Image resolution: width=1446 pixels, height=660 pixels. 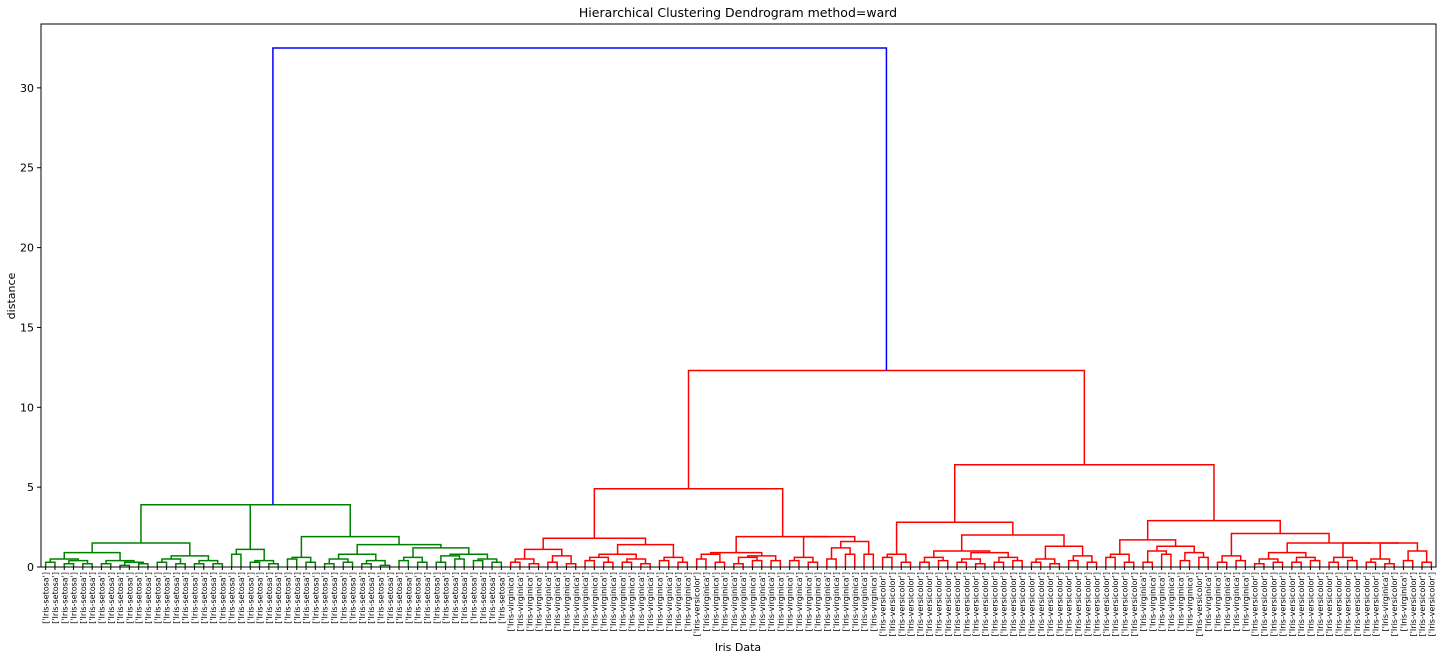 What do you see at coordinates (27, 407) in the screenshot?
I see `y-tick-label: 10` at bounding box center [27, 407].